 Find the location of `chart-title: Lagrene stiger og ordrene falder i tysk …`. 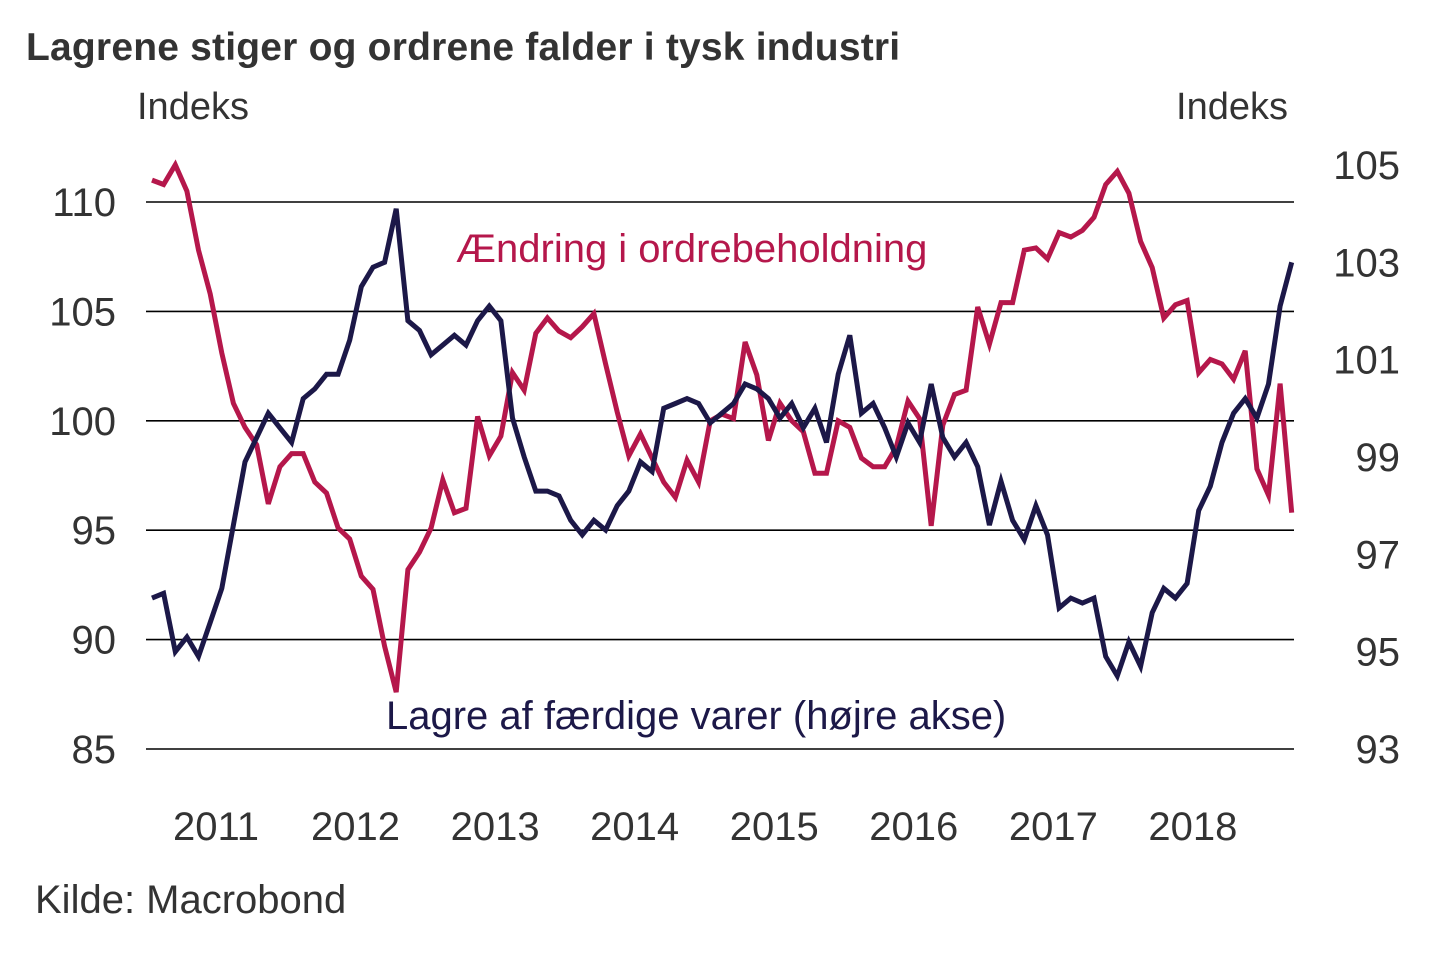

chart-title: Lagrene stiger og ordrene falder i tysk … is located at coordinates (463, 47).